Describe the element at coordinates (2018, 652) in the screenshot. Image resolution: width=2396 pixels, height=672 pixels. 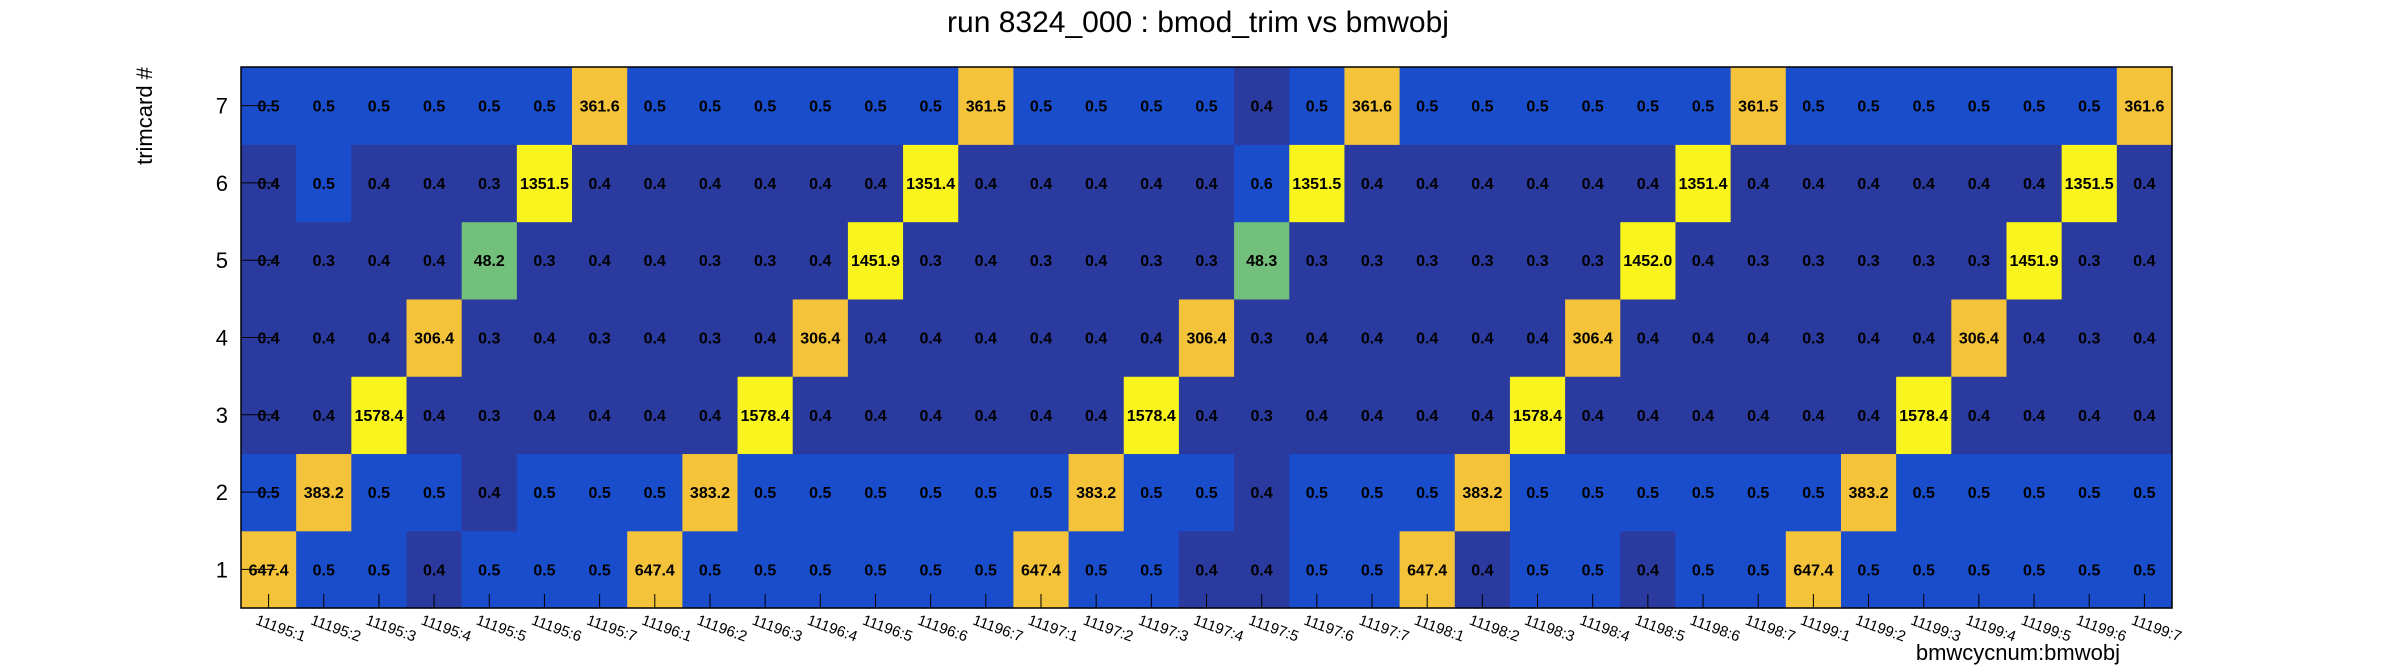
I see `x-axis-title: bmwcycnum:bmwobj` at that location.